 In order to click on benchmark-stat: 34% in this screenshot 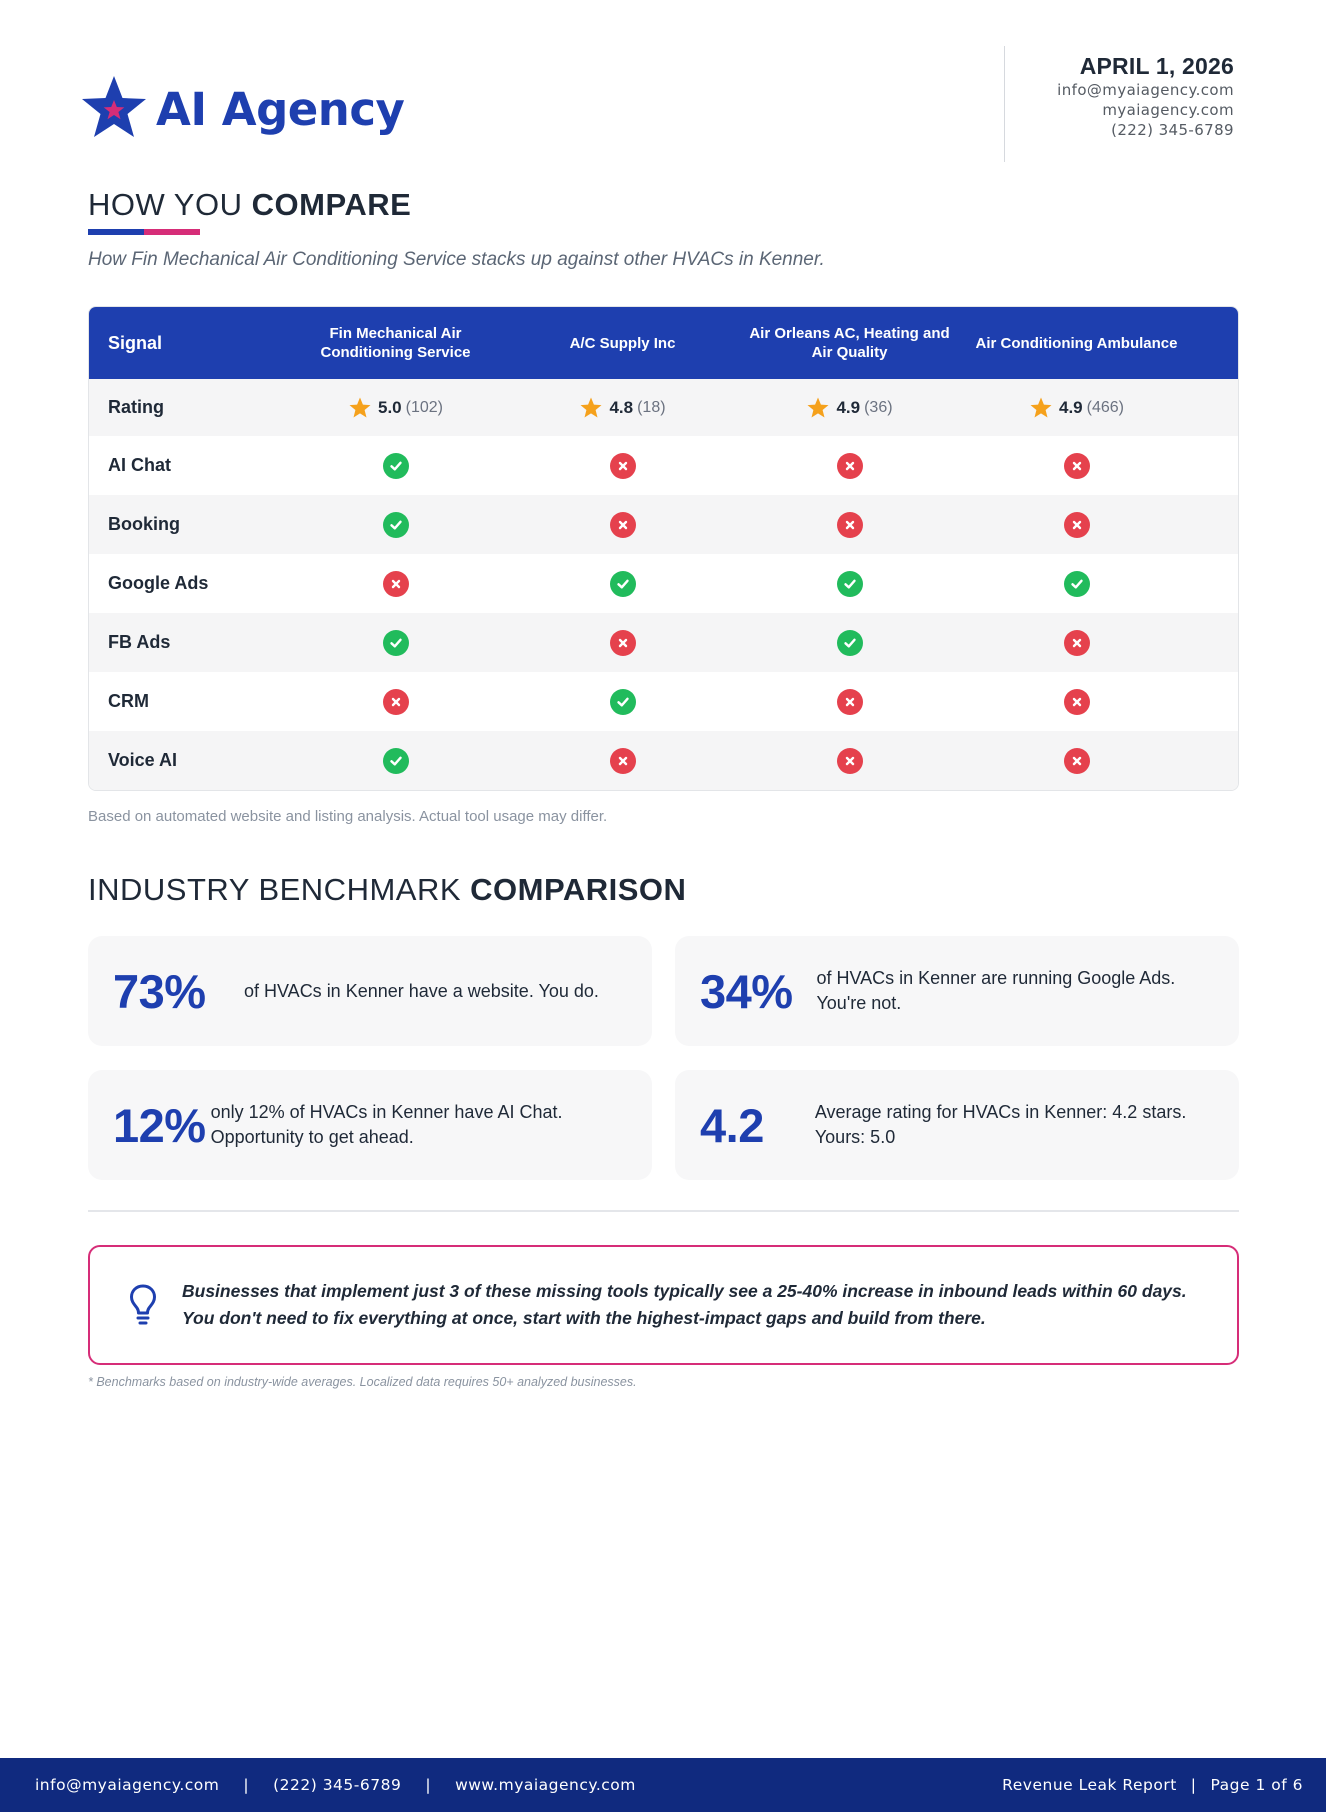, I will do `click(746, 991)`.